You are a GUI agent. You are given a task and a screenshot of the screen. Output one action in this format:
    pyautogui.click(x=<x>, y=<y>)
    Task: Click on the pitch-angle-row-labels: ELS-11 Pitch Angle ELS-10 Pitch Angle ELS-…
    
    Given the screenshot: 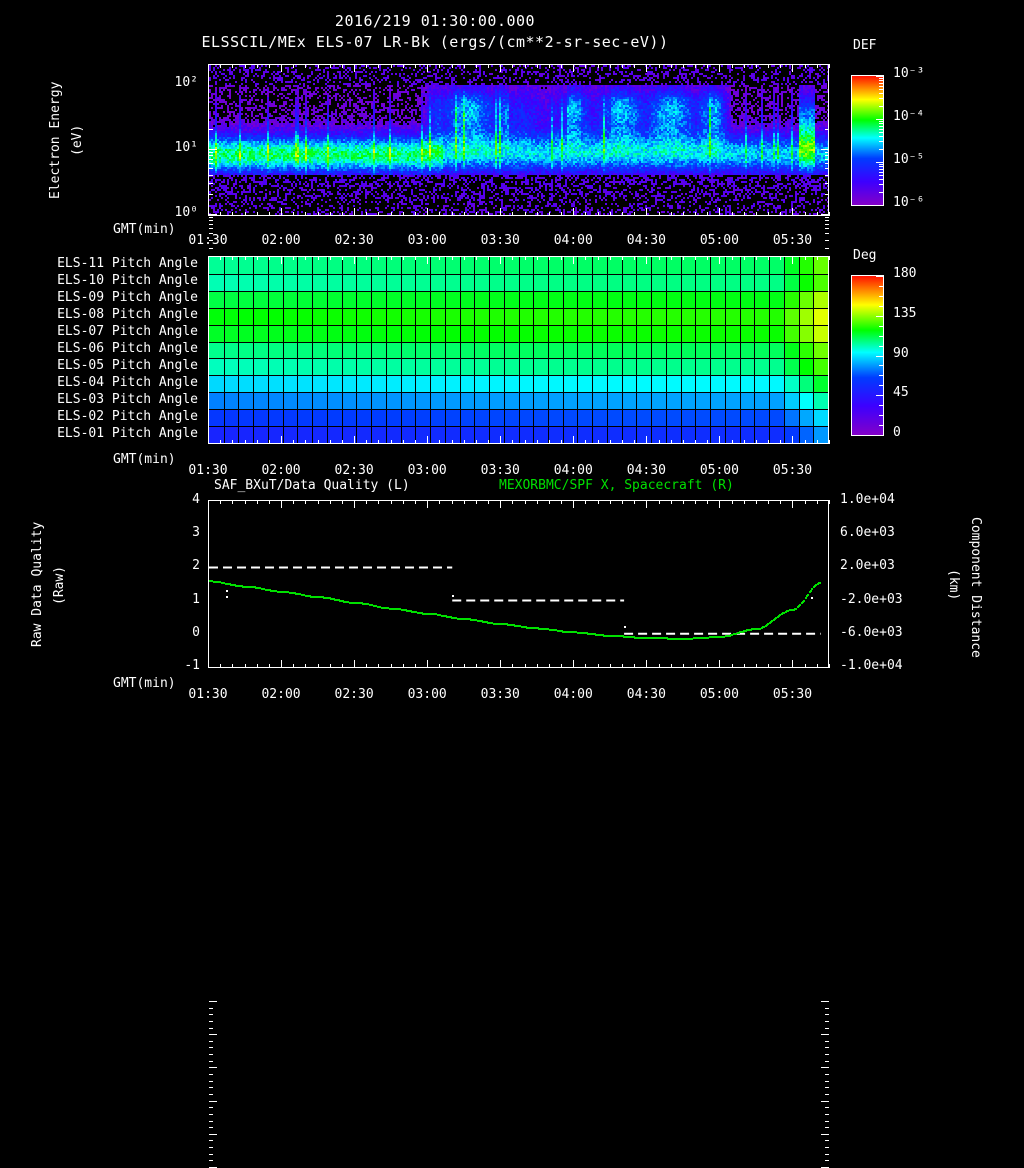 What is the action you would take?
    pyautogui.click(x=102, y=350)
    